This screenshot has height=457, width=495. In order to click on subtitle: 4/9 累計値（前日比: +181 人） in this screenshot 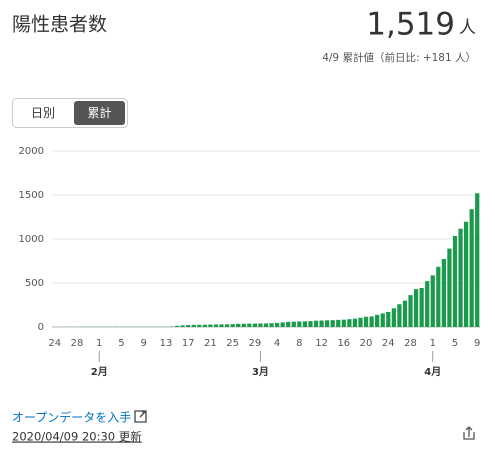, I will do `click(399, 57)`.